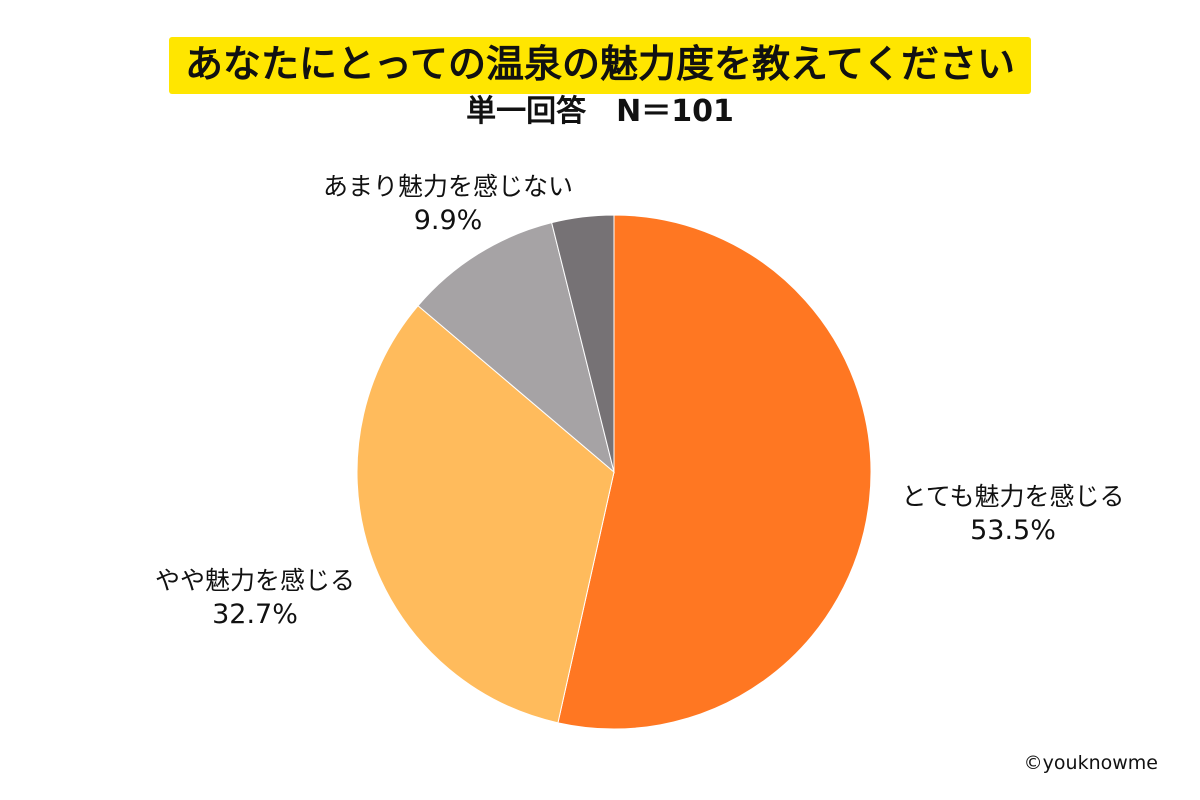  I want to click on slice-label-name: とても魅力を感じる, so click(1013, 496).